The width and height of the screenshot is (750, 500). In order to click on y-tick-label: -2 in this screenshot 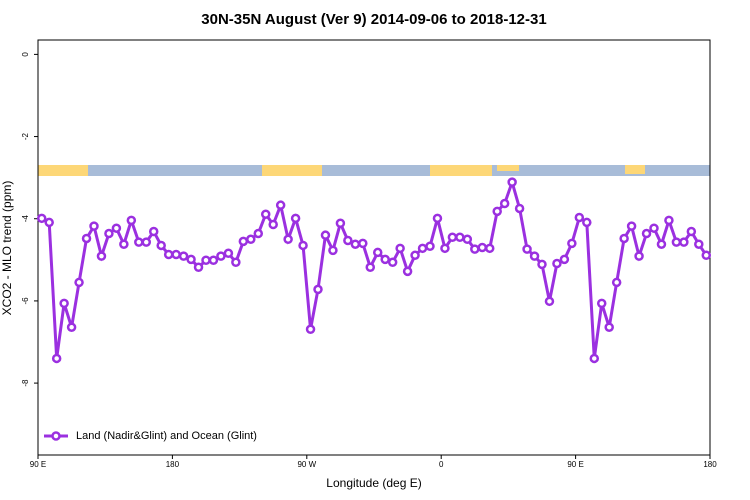, I will do `click(25, 136)`.